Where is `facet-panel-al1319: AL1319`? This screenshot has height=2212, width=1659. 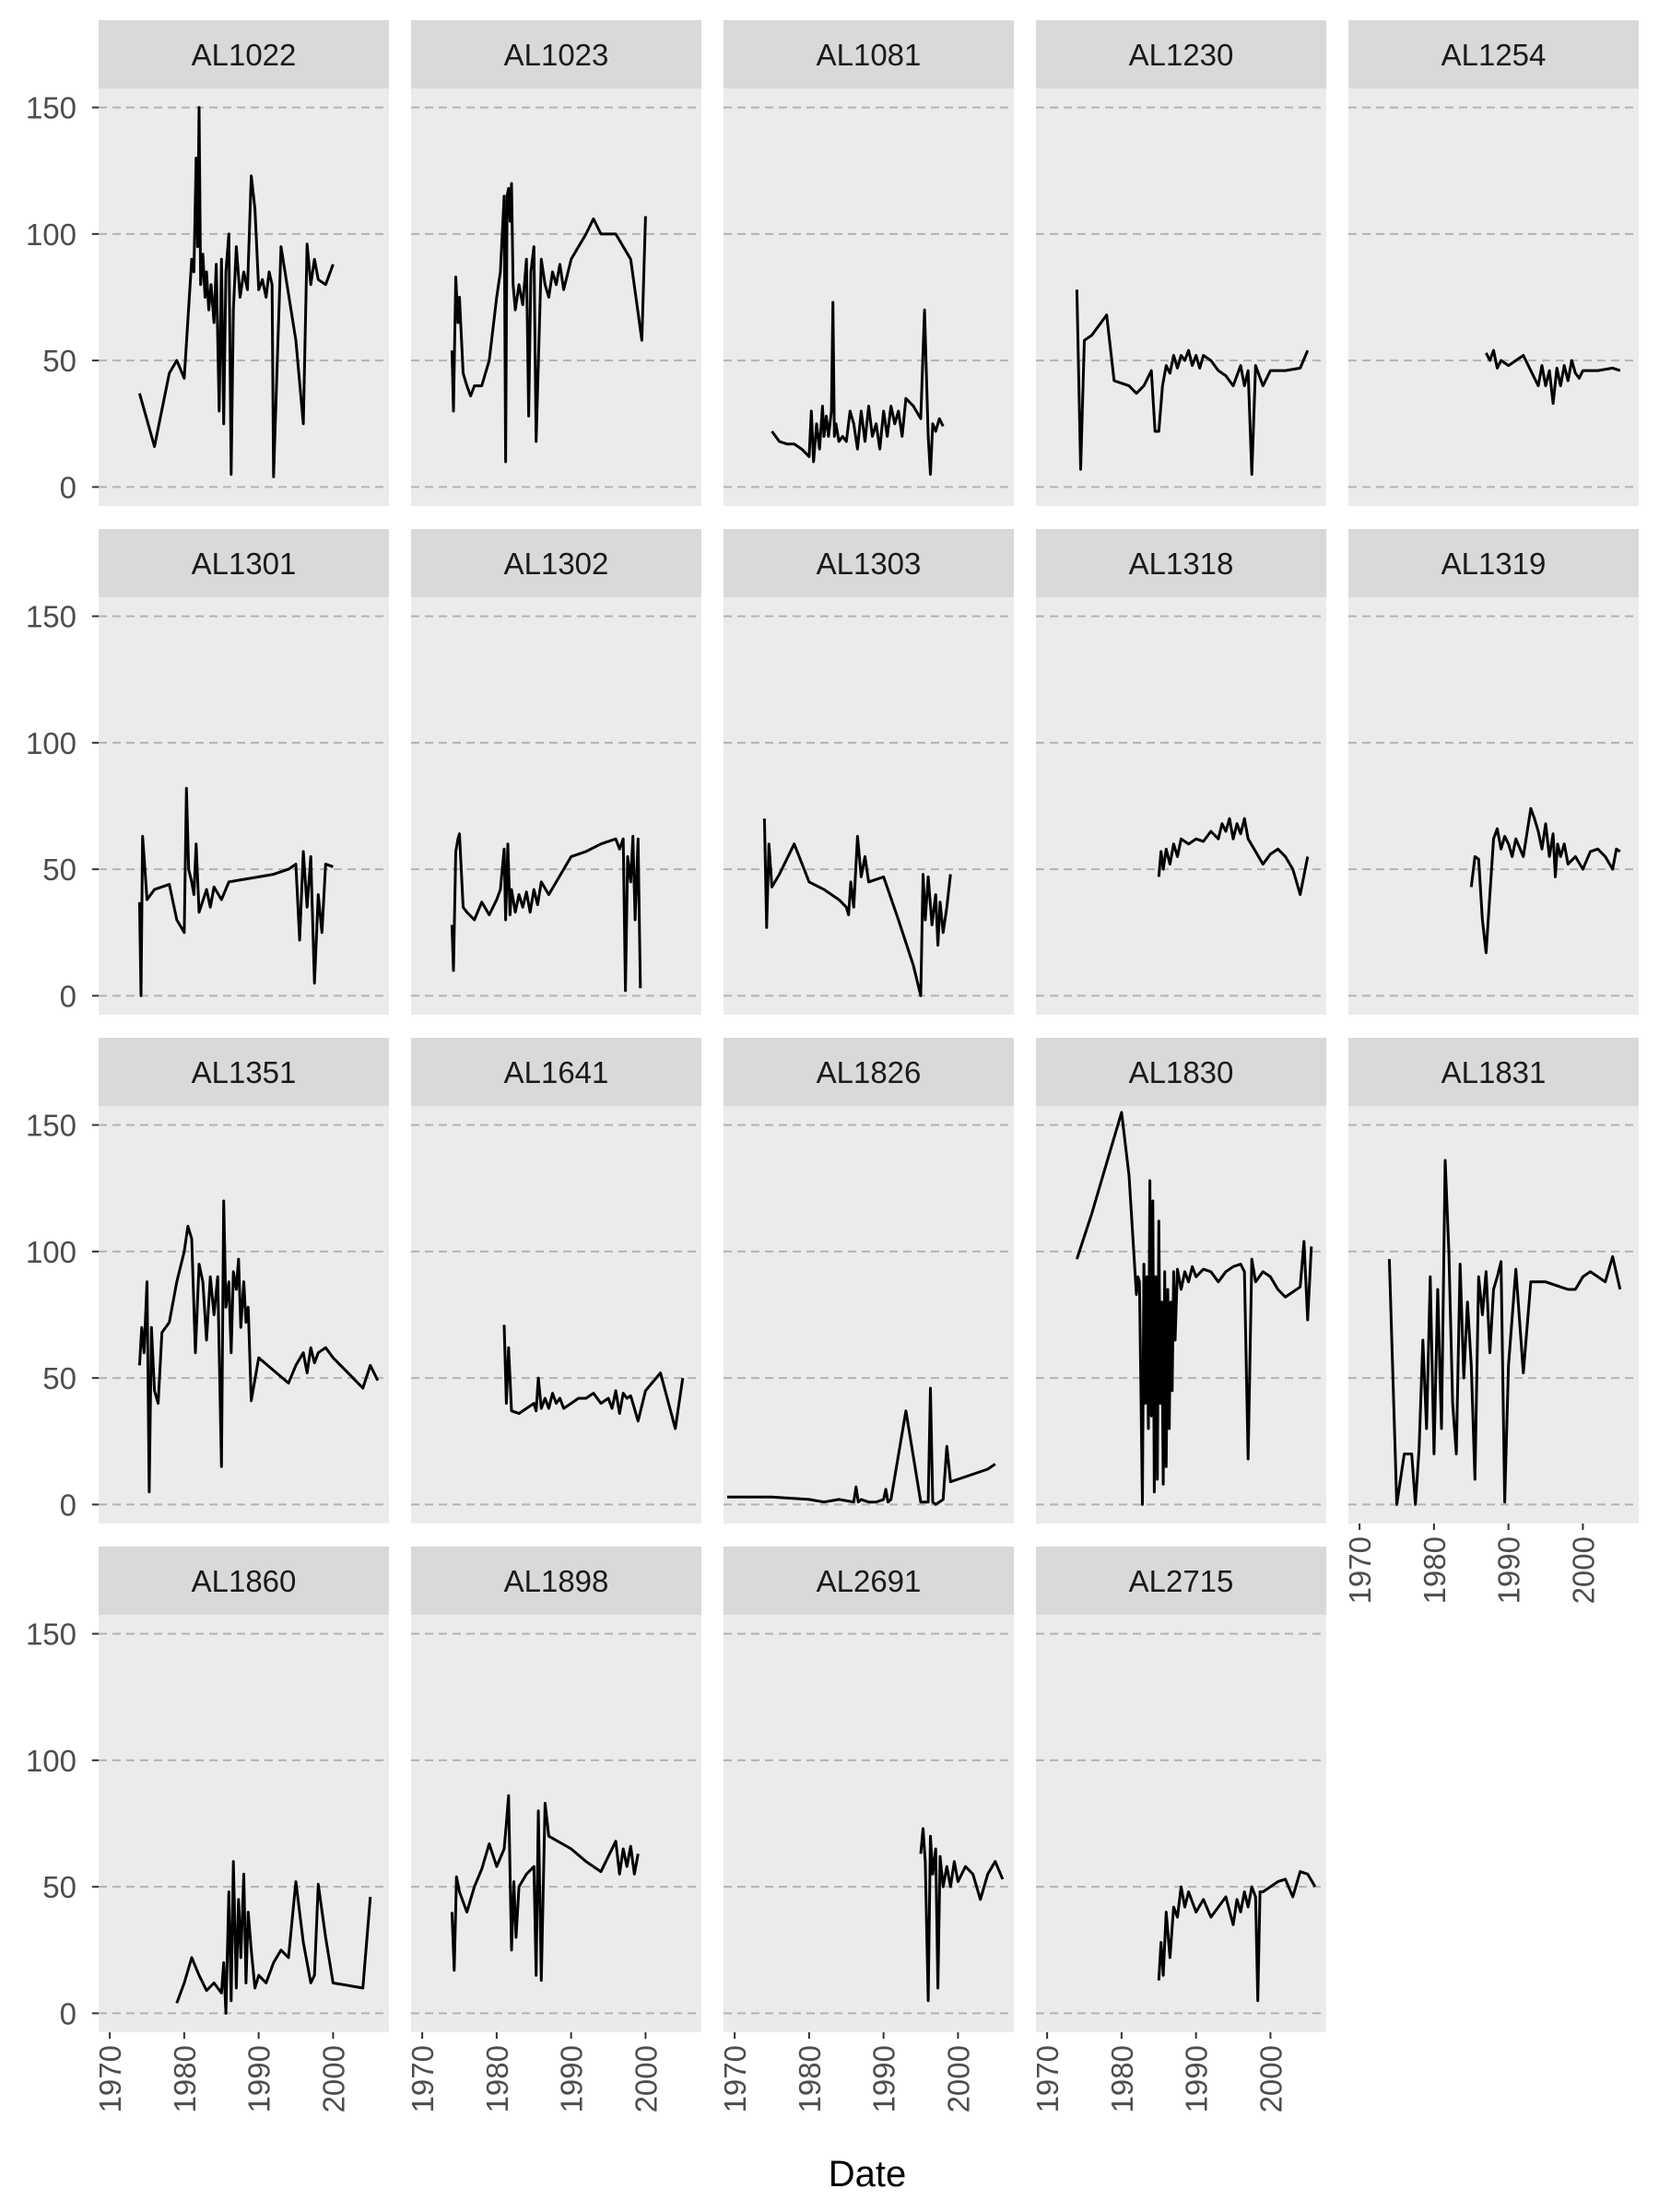 facet-panel-al1319: AL1319 is located at coordinates (1493, 772).